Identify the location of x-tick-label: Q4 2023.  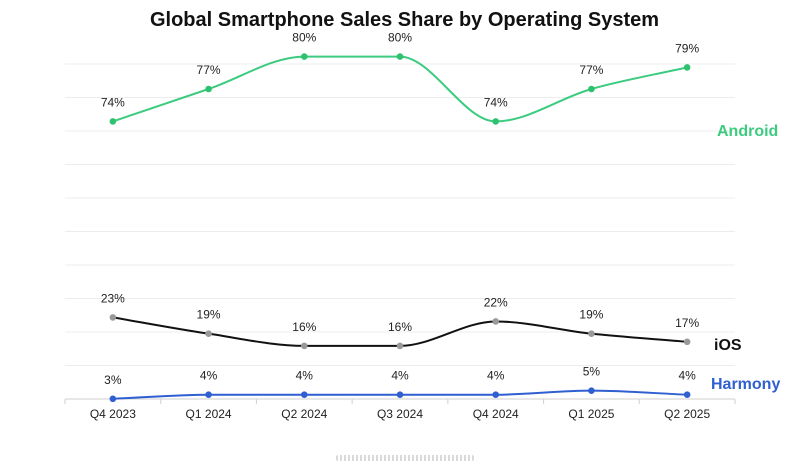
(113, 414).